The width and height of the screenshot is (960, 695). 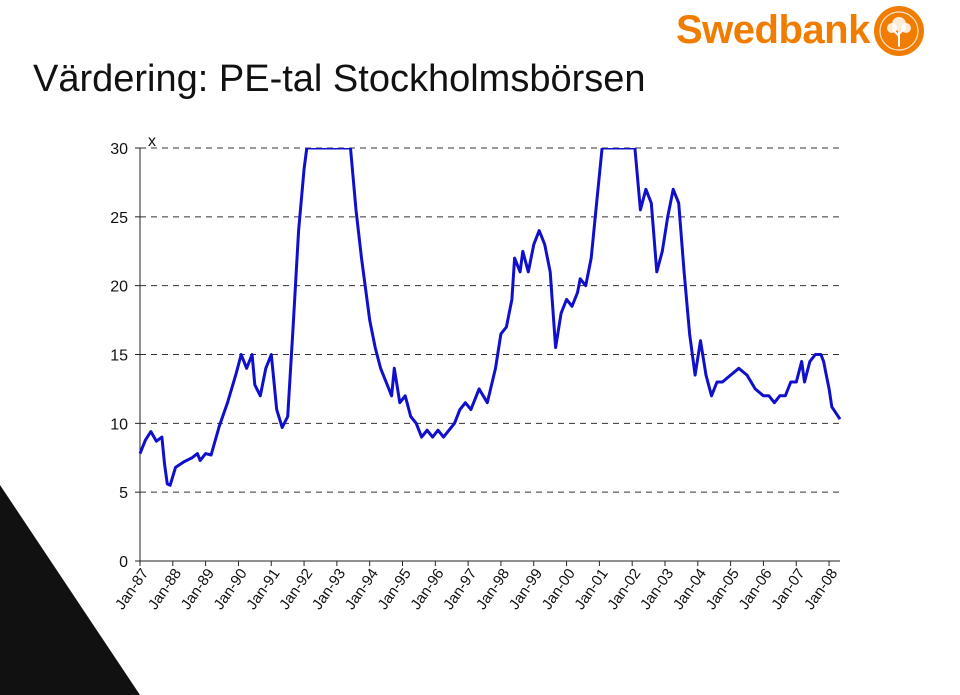 What do you see at coordinates (165, 589) in the screenshot?
I see `x-tick-label: Jan-88` at bounding box center [165, 589].